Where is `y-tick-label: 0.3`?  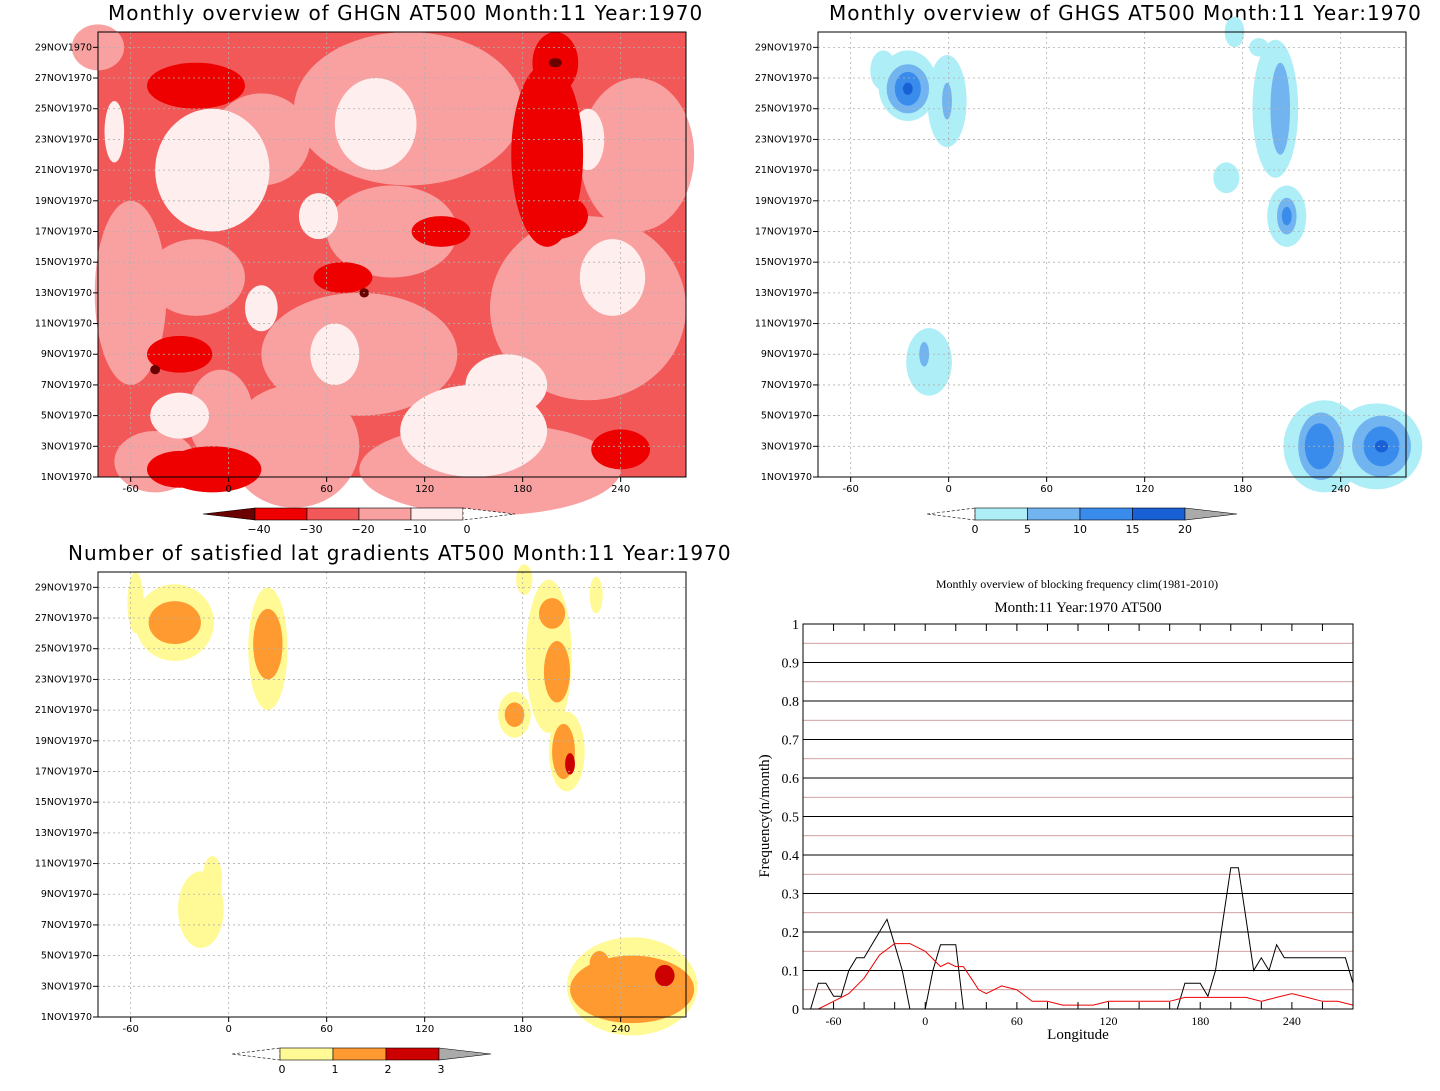 y-tick-label: 0.3 is located at coordinates (791, 895).